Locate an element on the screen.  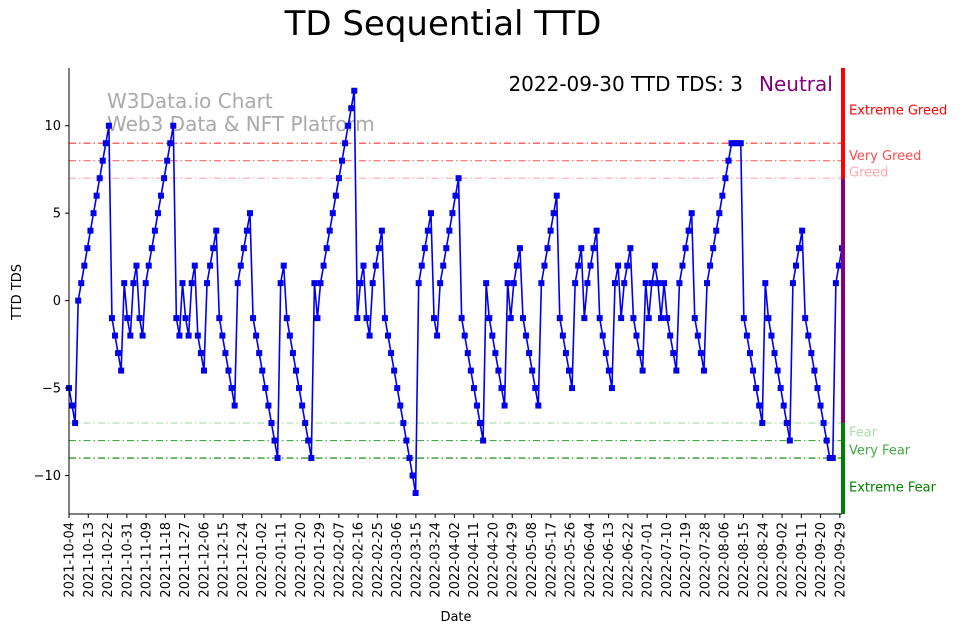
x-tick-label: 2022-07-01 is located at coordinates (648, 560).